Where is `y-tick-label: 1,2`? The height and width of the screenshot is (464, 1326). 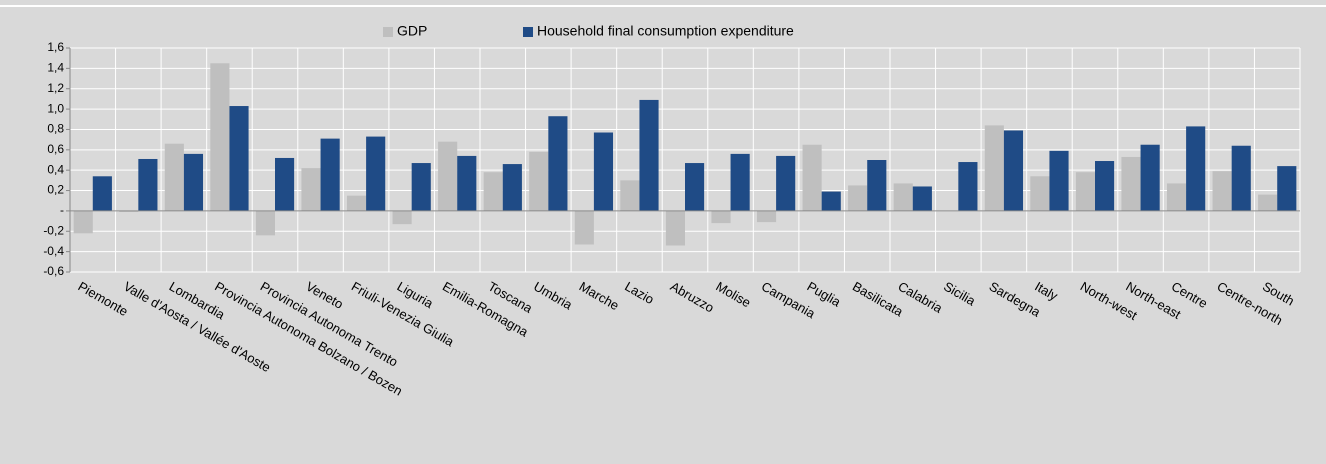 y-tick-label: 1,2 is located at coordinates (55, 88).